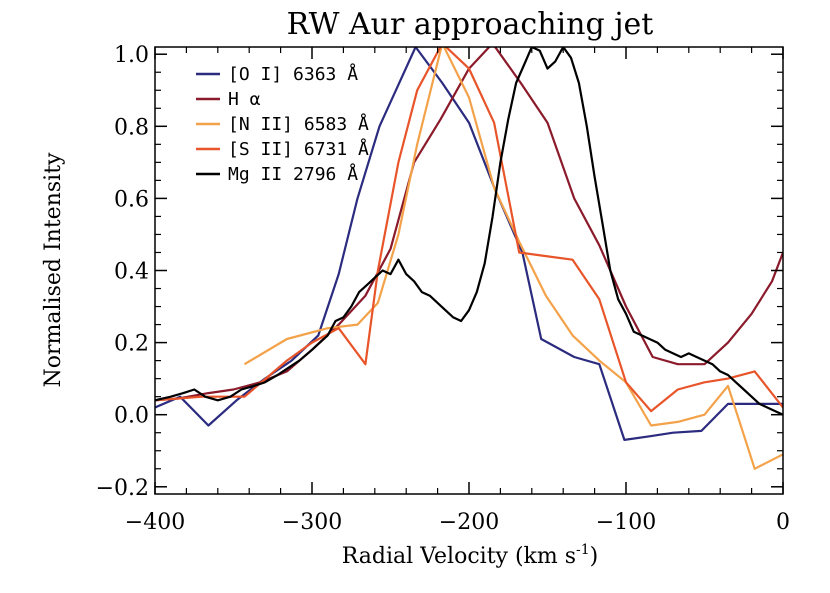 The width and height of the screenshot is (830, 593). I want to click on y-tick-label: 0.0, so click(131, 416).